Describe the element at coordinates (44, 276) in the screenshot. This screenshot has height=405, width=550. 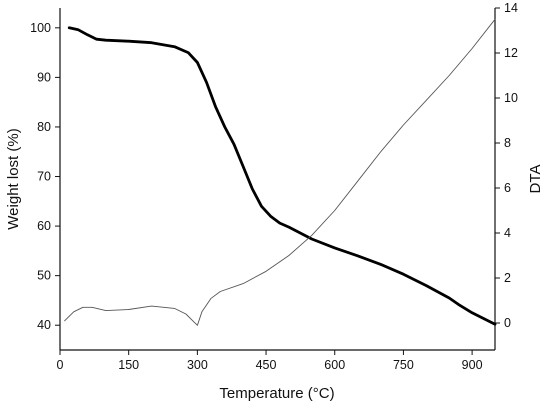
I see `y-left-tick-label: 50` at that location.